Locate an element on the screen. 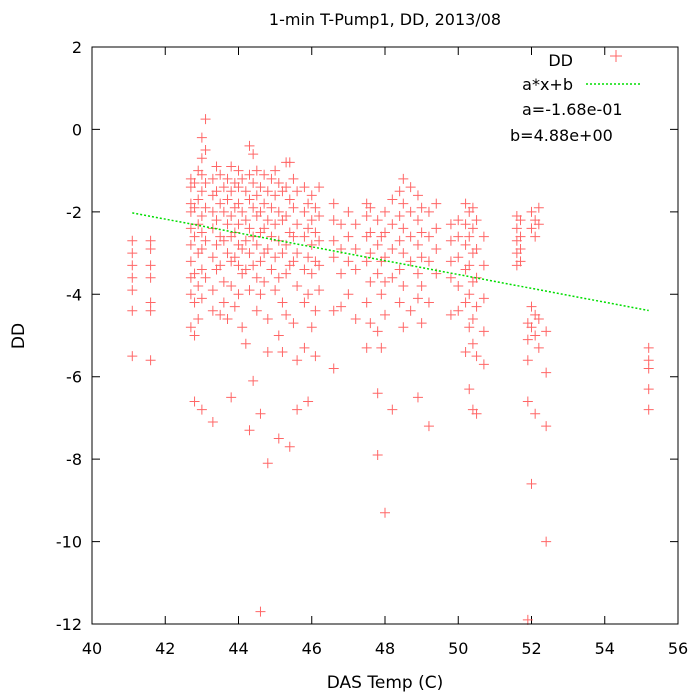  y-tick-label: -10 is located at coordinates (69, 542).